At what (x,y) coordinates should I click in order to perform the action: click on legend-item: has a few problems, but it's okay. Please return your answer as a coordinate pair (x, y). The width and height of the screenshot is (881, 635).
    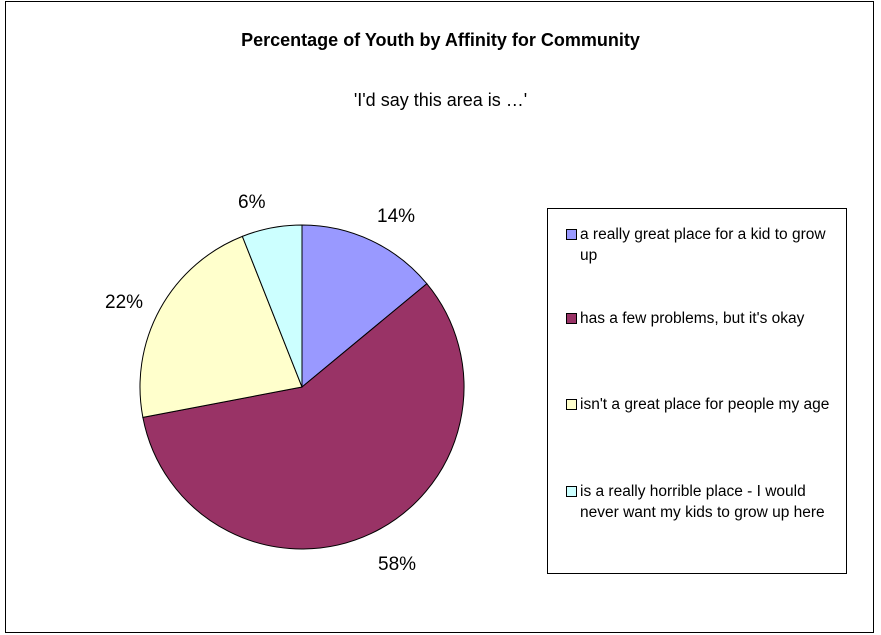
    Looking at the image, I should click on (704, 318).